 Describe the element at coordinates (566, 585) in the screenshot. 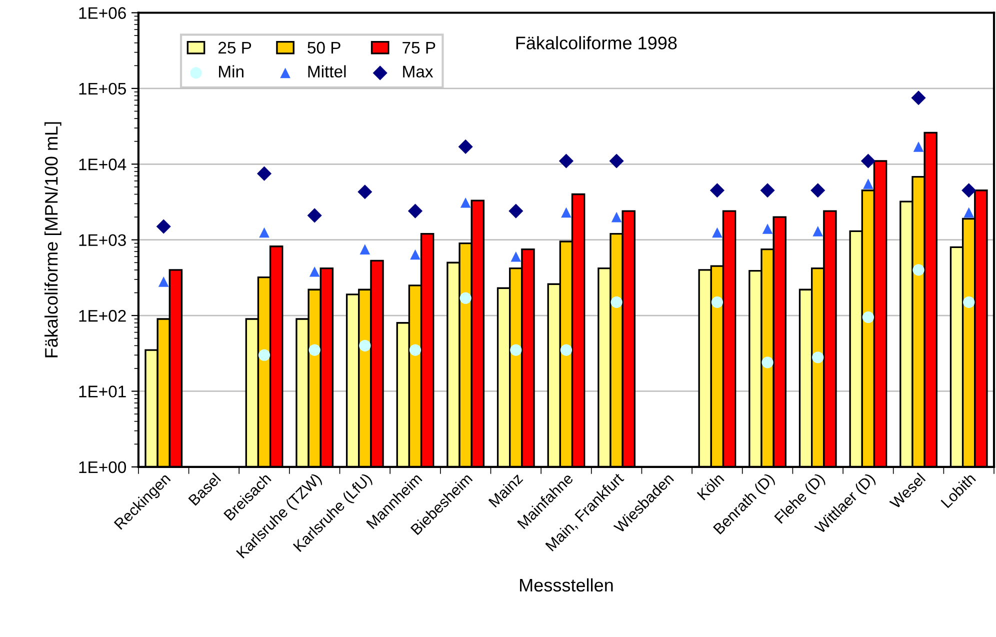

I see `x-axis-title: Messstellen` at that location.